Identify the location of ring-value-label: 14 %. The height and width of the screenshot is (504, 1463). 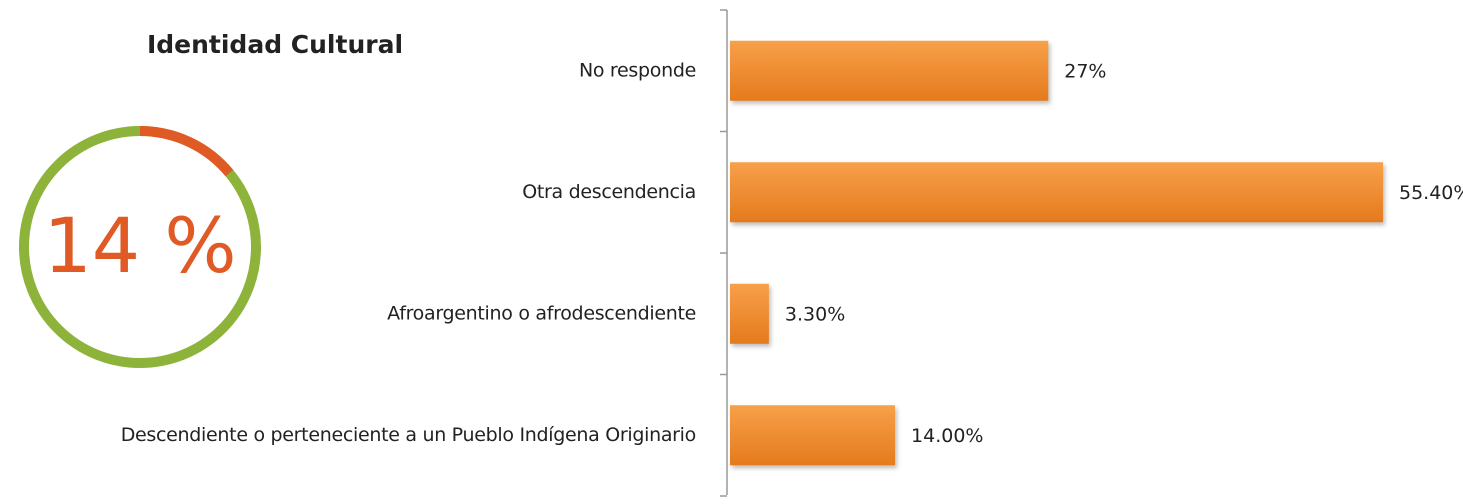
(139, 245).